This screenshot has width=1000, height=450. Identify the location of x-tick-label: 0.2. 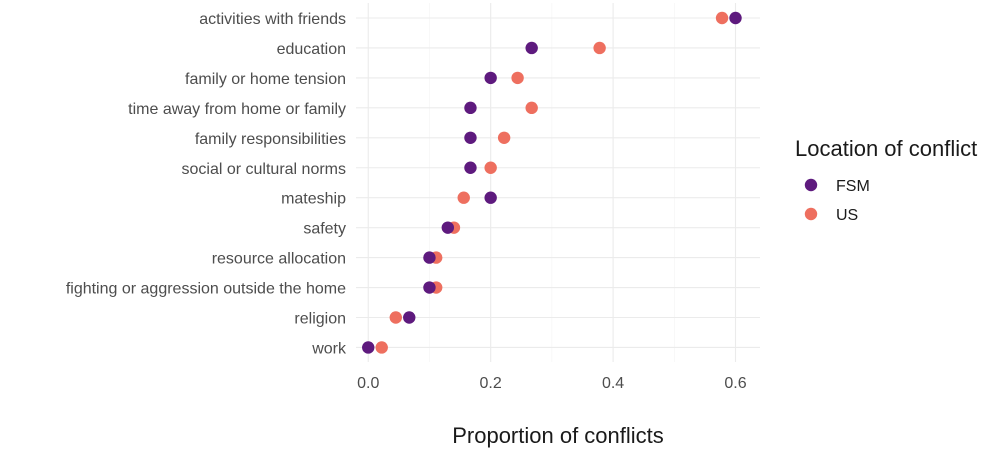
(491, 383).